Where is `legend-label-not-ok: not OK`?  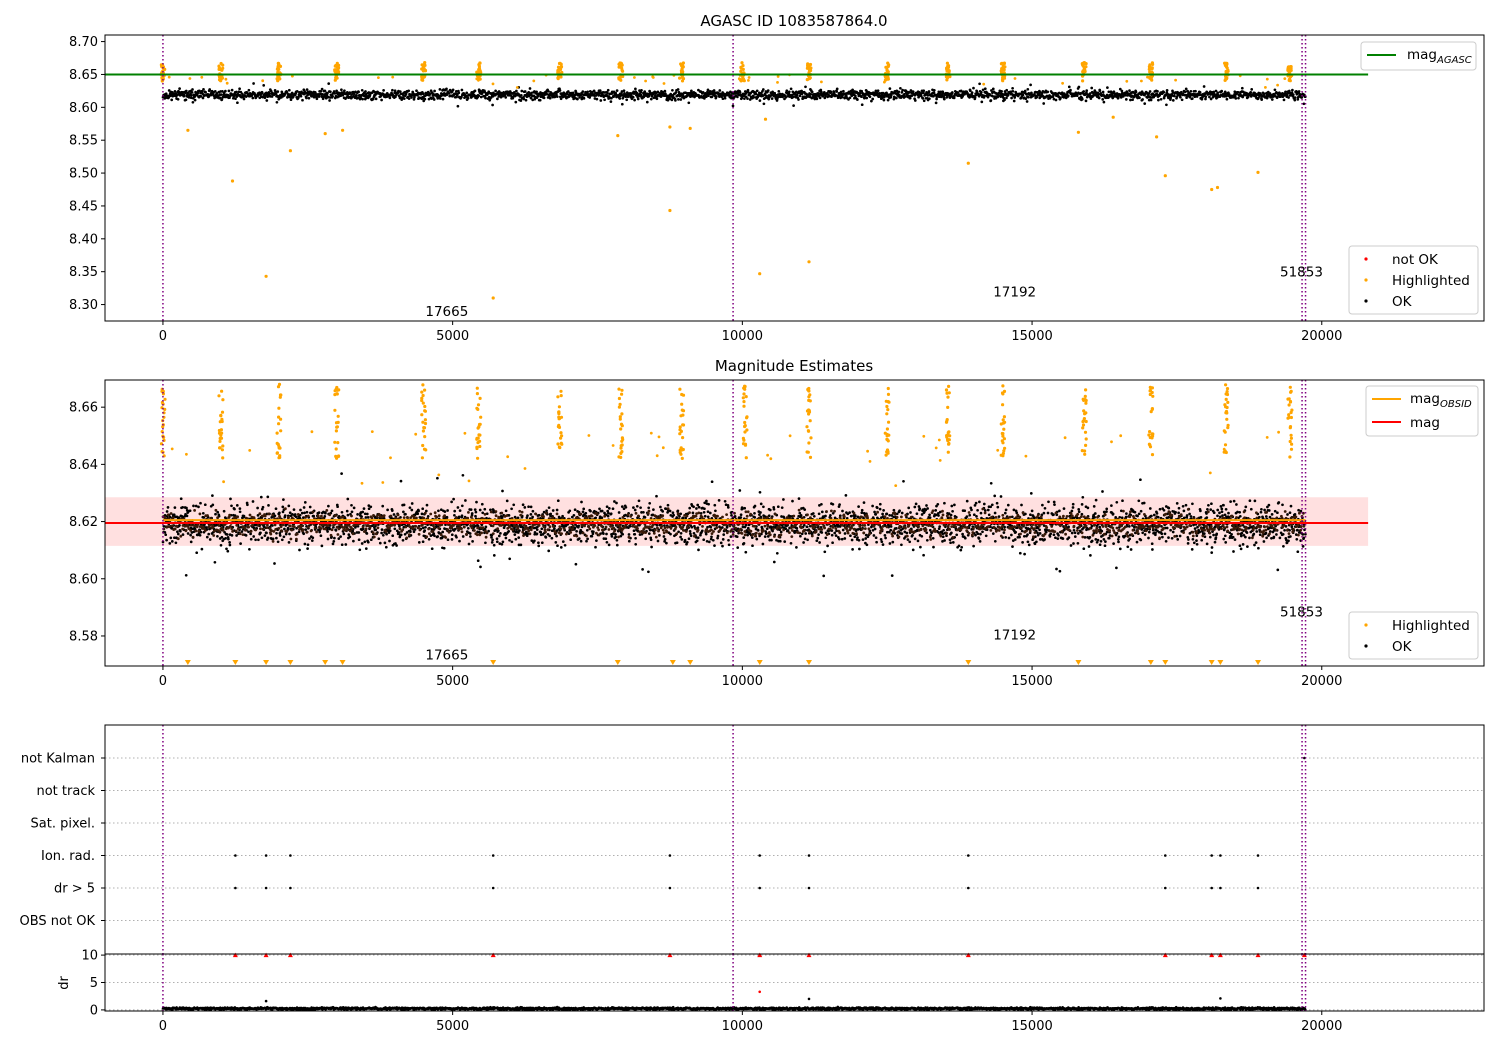
legend-label-not-ok: not OK is located at coordinates (1415, 260).